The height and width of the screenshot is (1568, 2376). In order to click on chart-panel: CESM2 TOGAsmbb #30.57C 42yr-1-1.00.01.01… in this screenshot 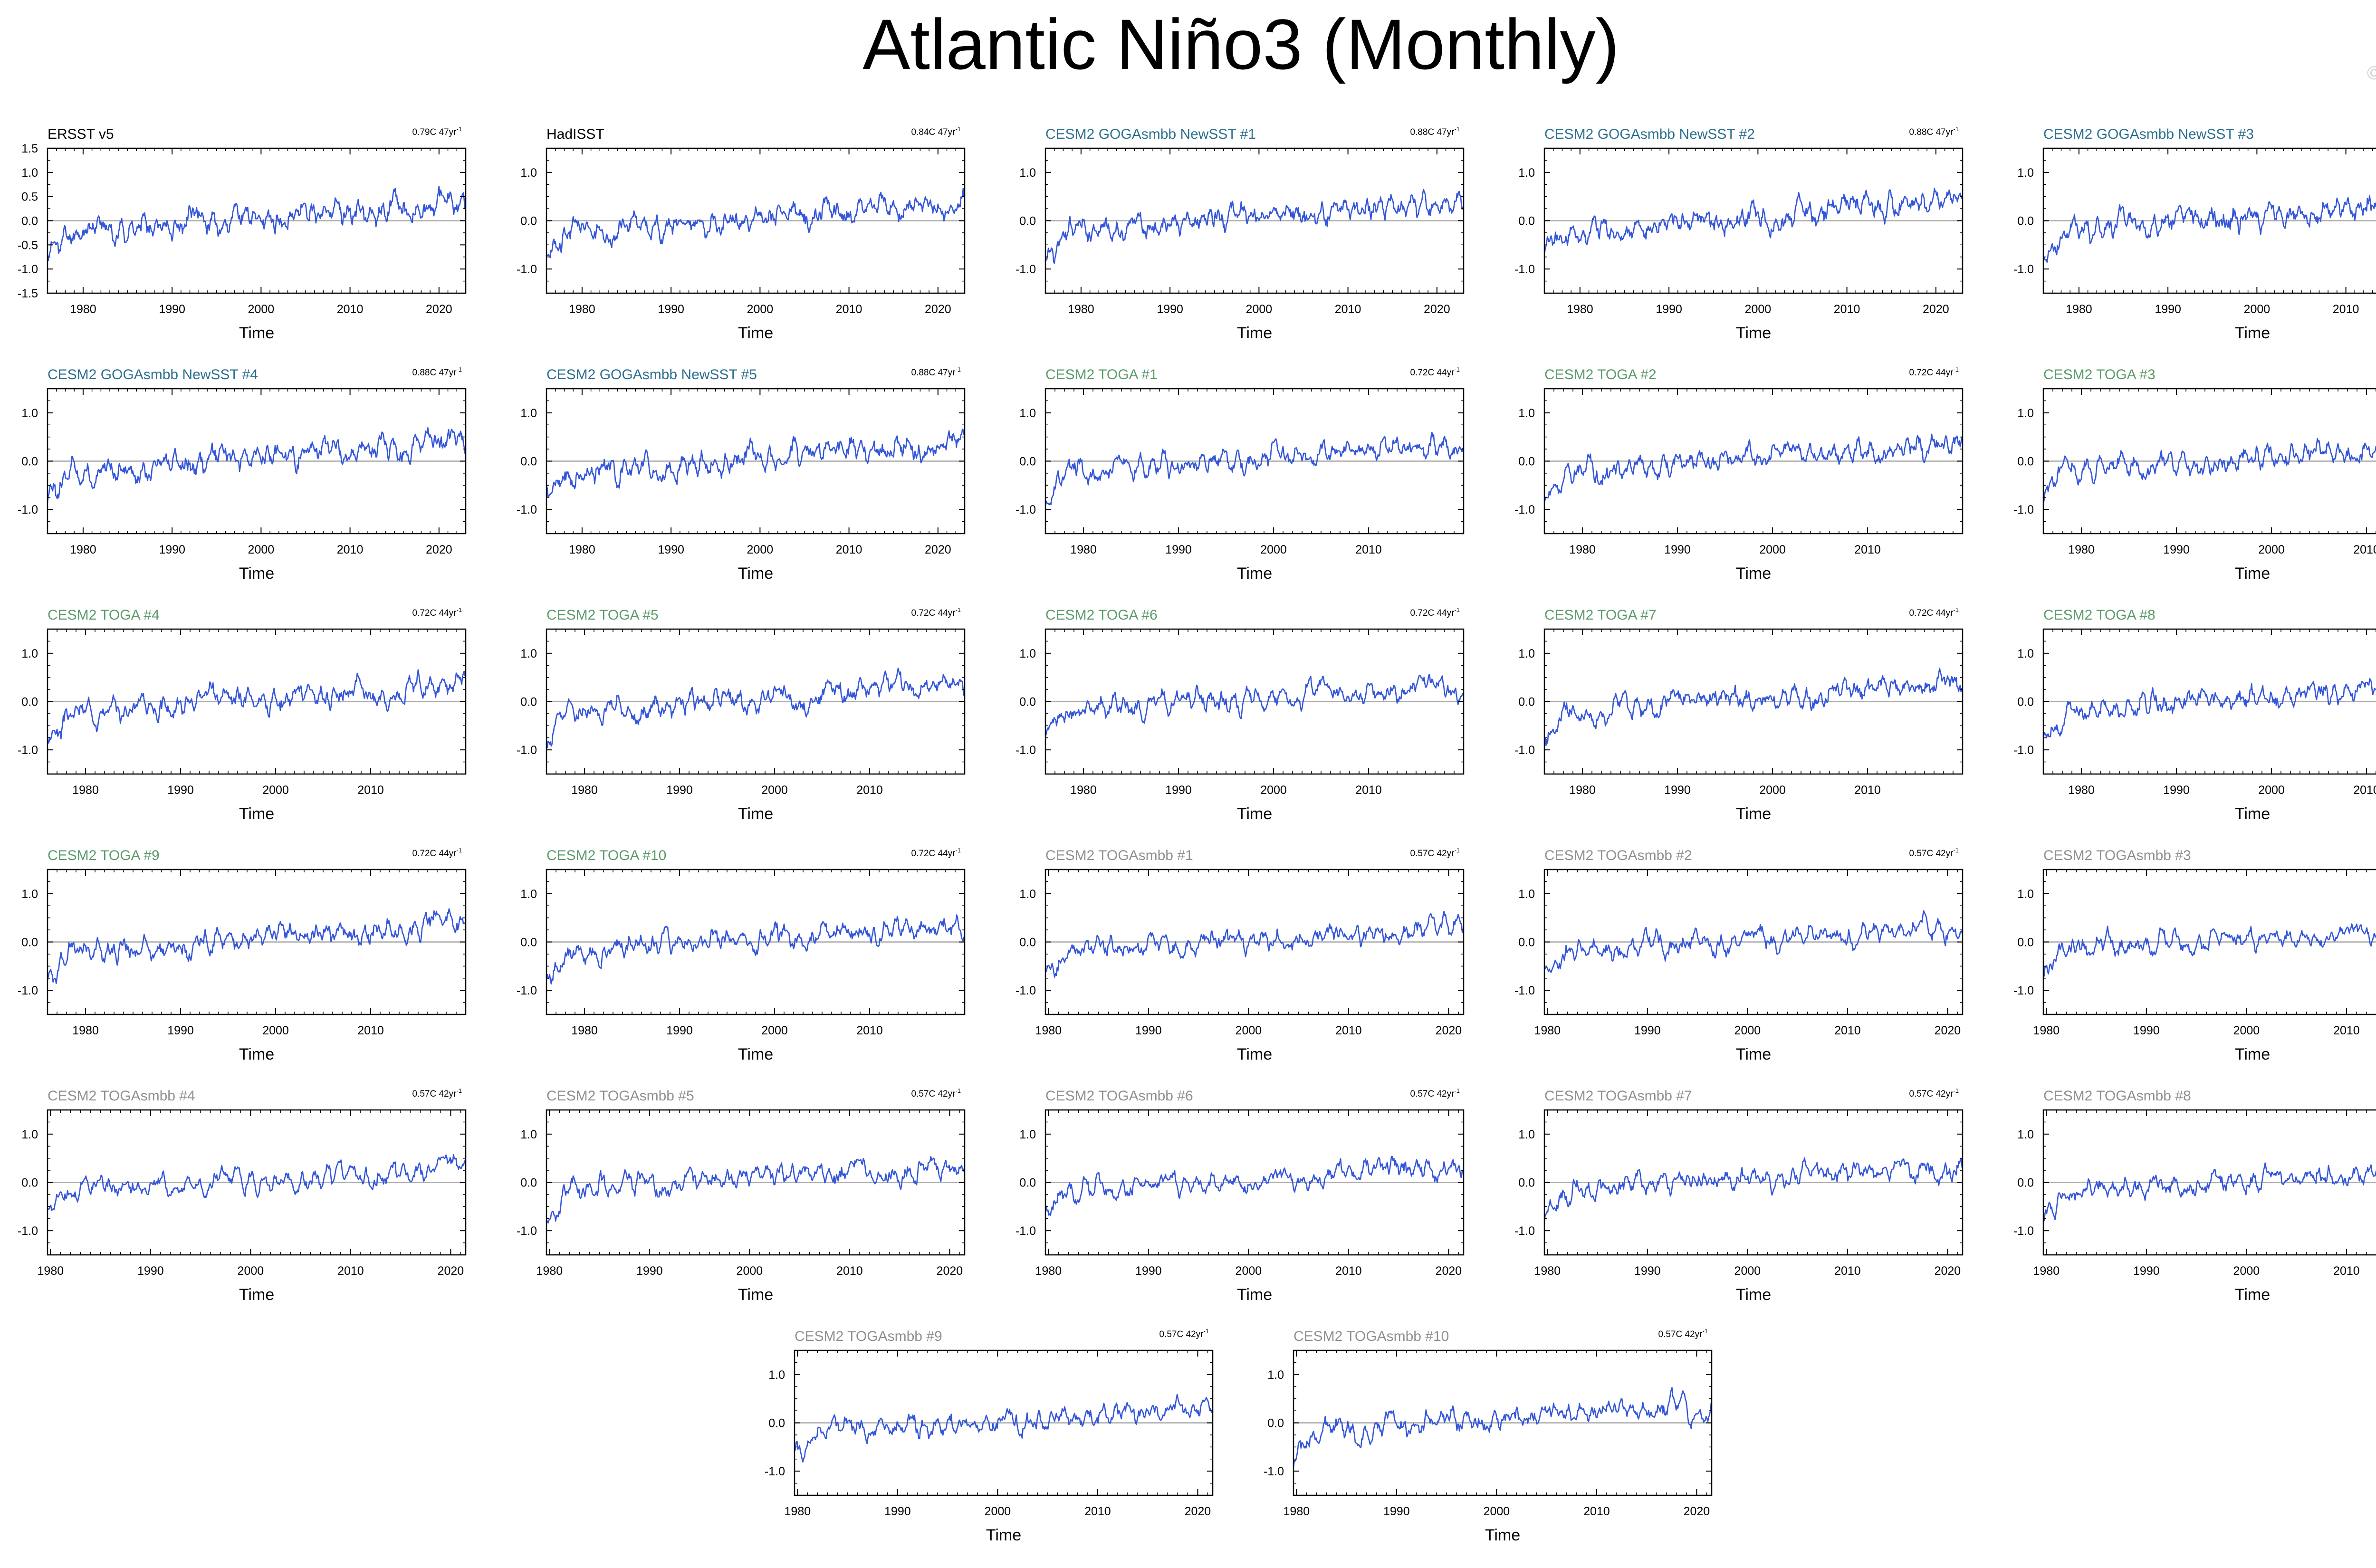, I will do `click(2186, 956)`.